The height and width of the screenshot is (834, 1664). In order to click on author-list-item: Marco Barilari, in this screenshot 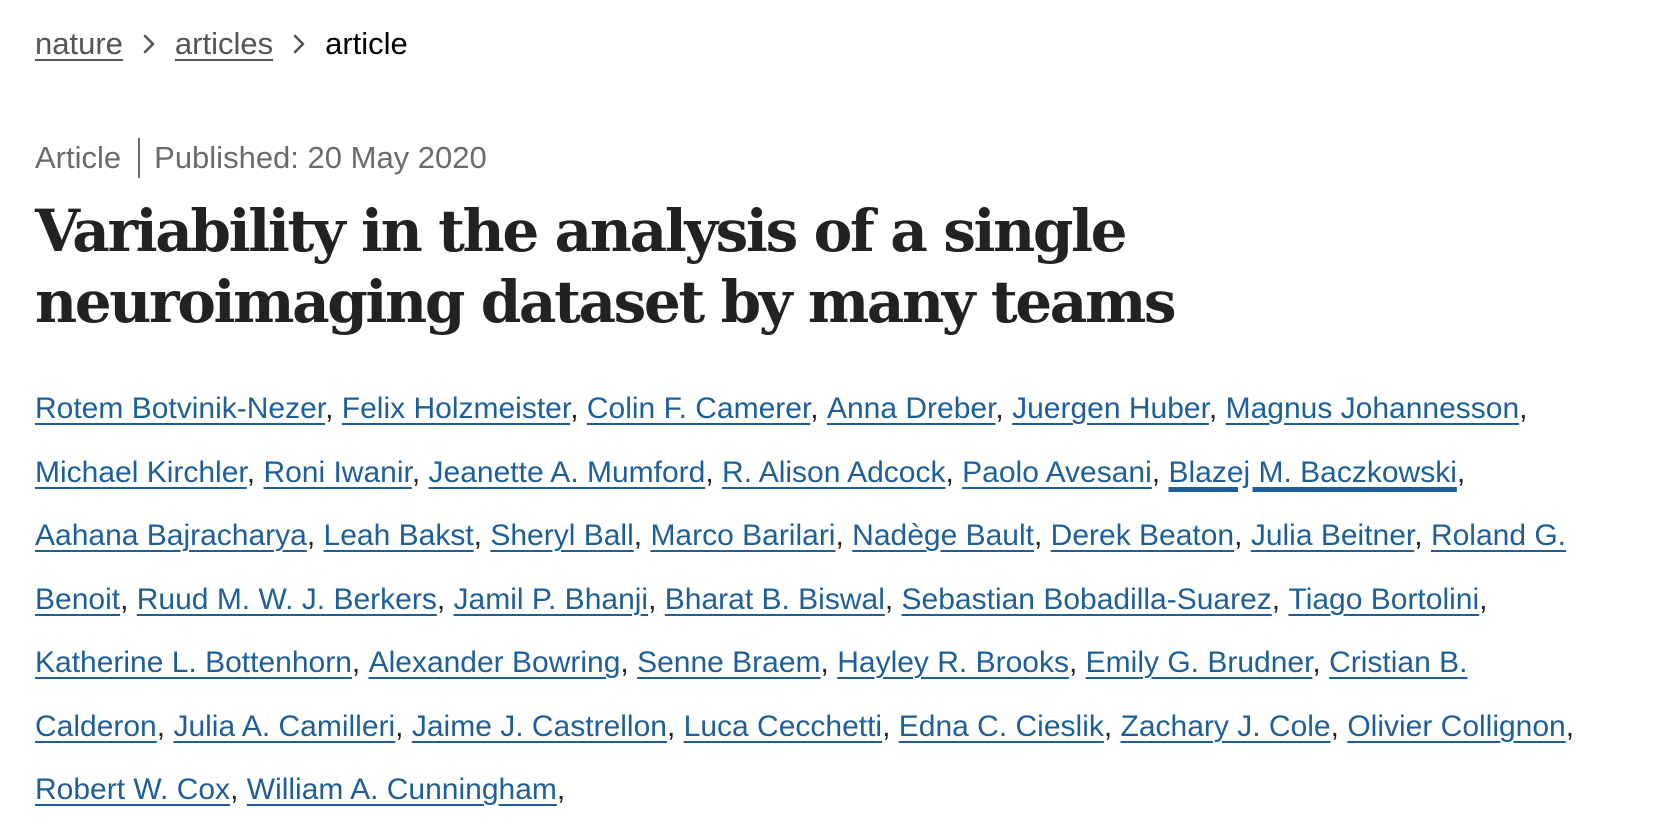, I will do `click(751, 535)`.